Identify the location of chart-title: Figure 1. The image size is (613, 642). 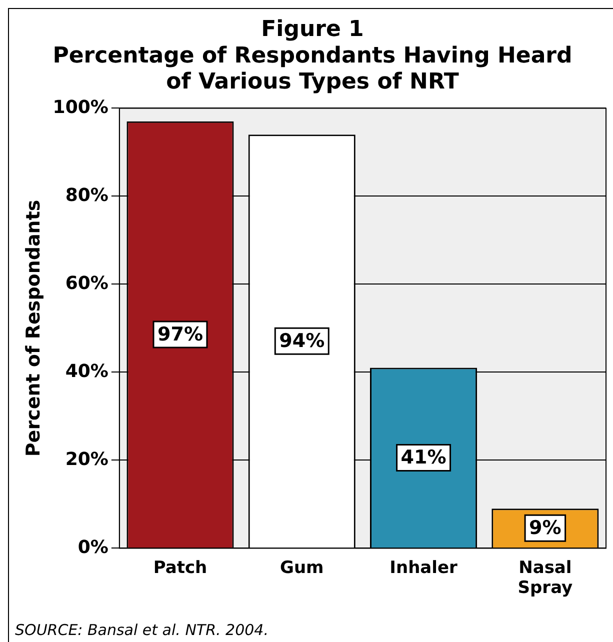
(312, 29).